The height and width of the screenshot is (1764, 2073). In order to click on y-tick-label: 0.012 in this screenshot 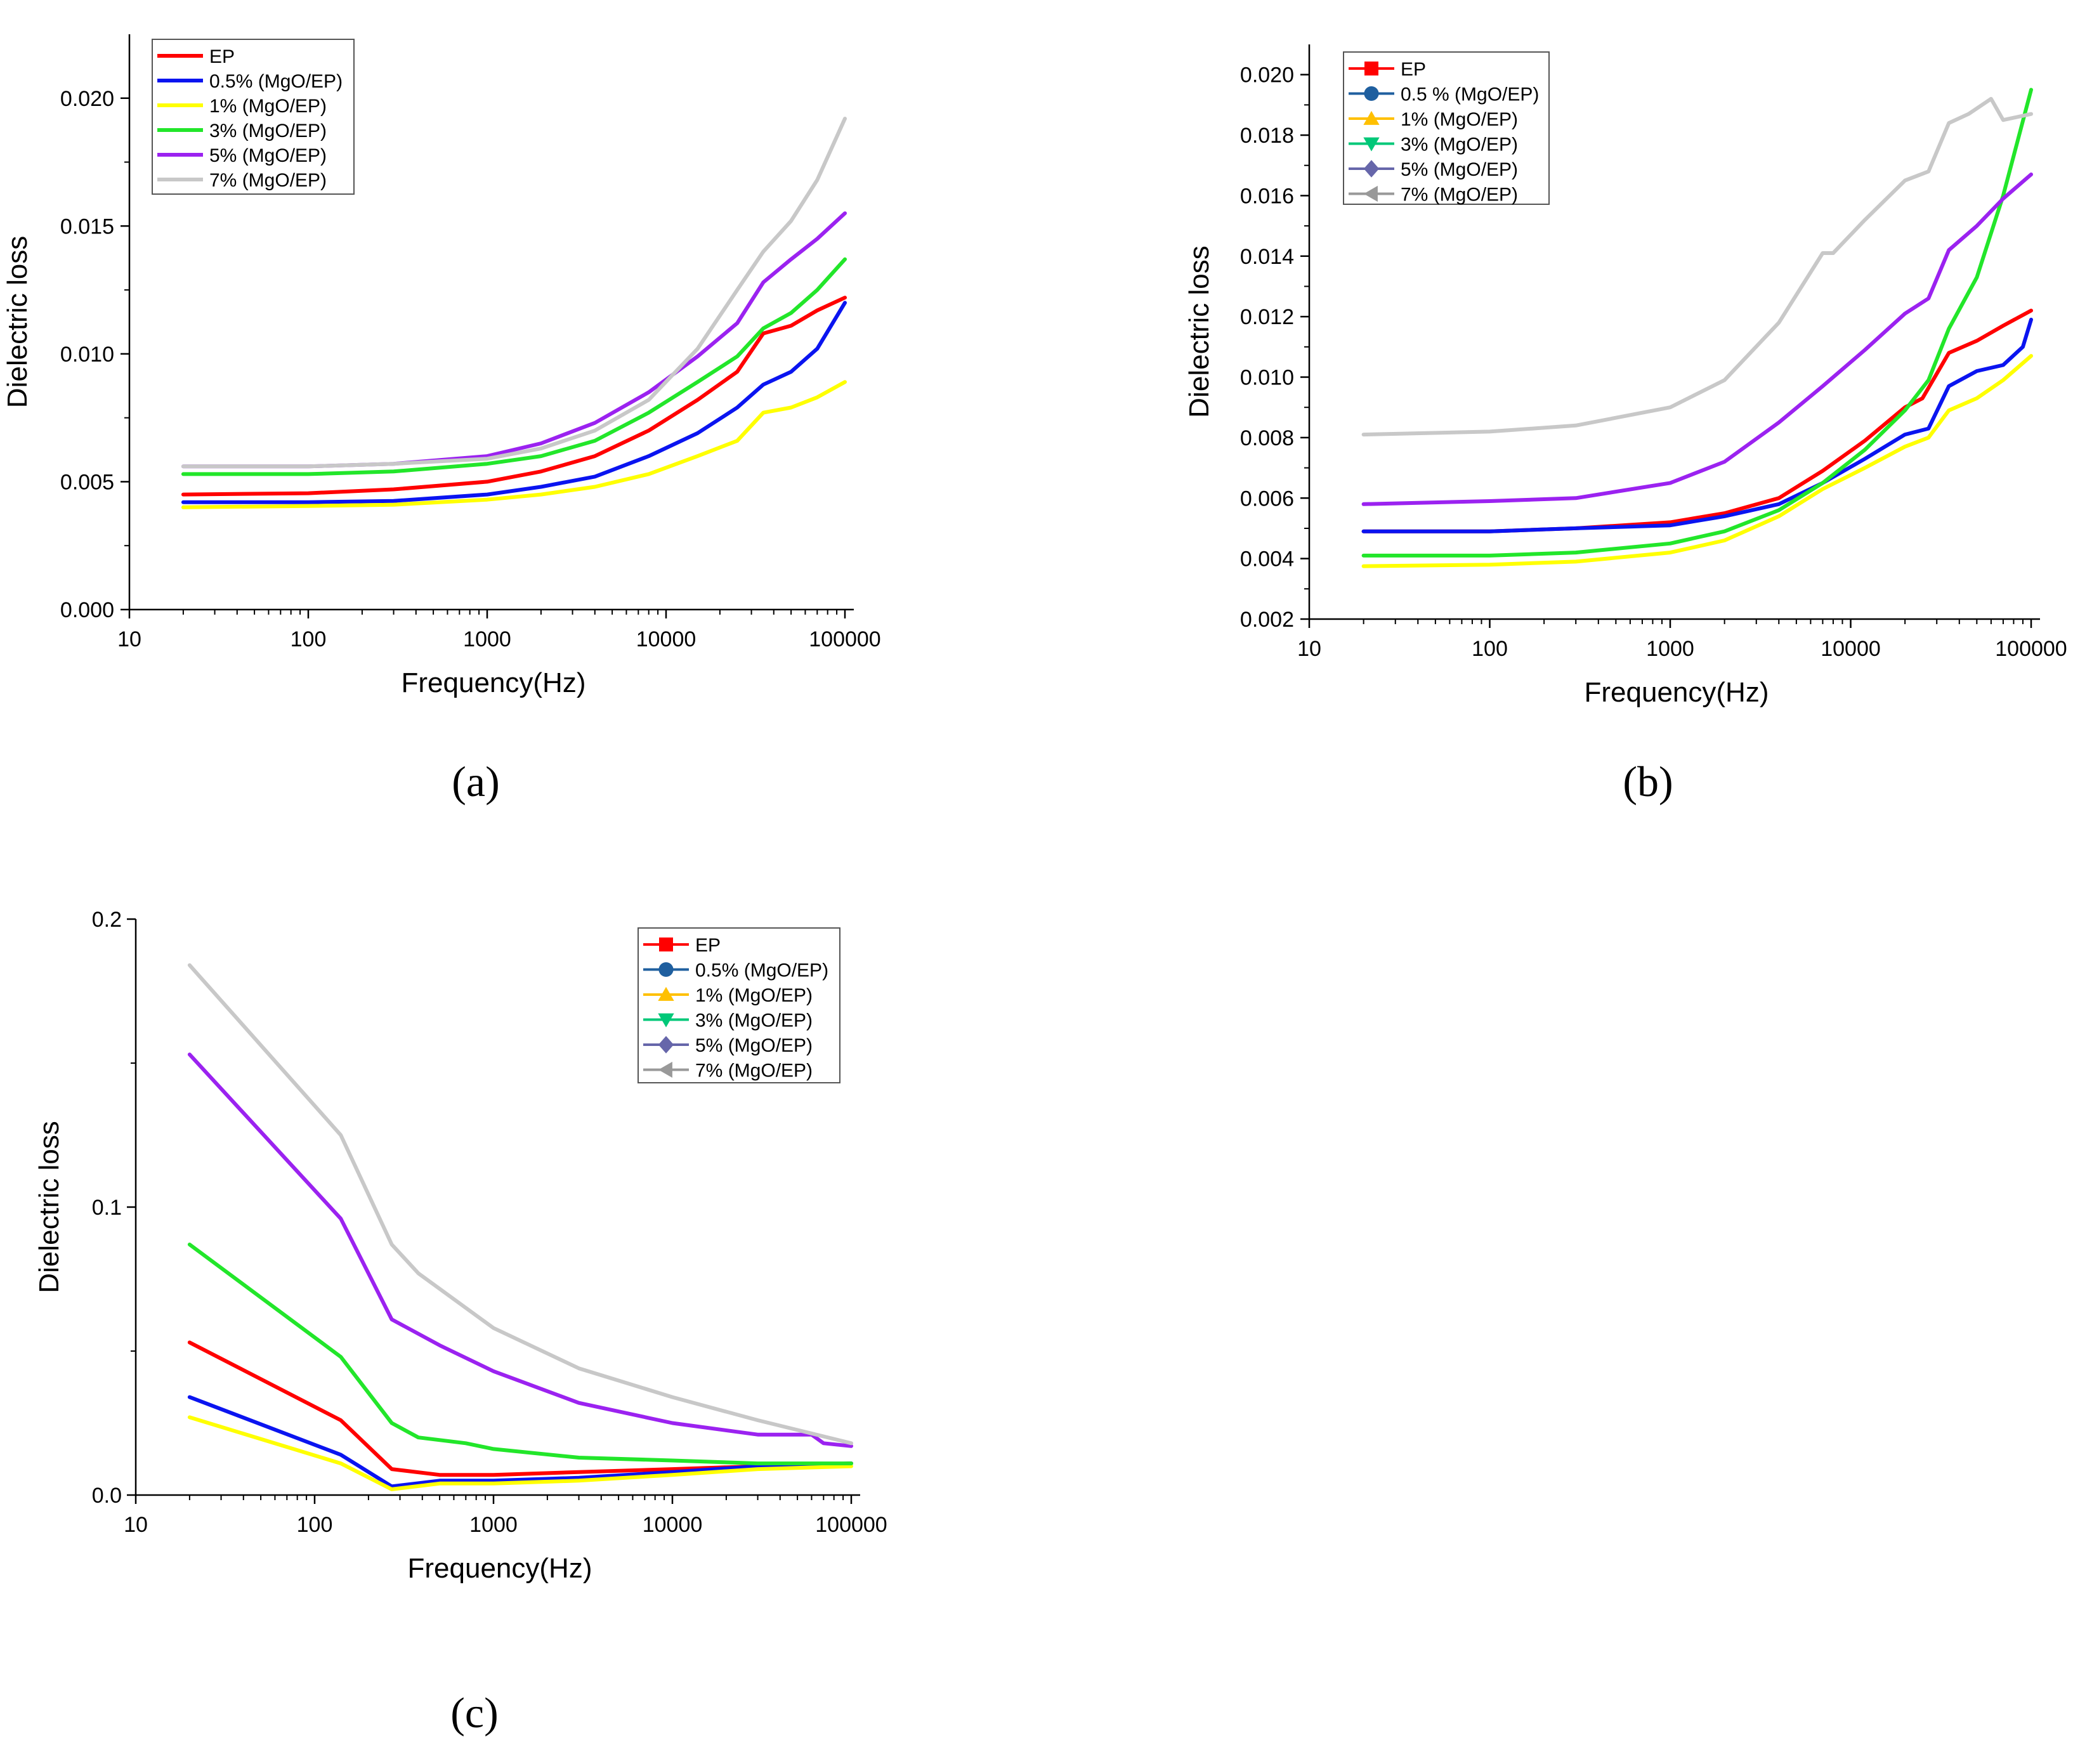, I will do `click(1267, 317)`.